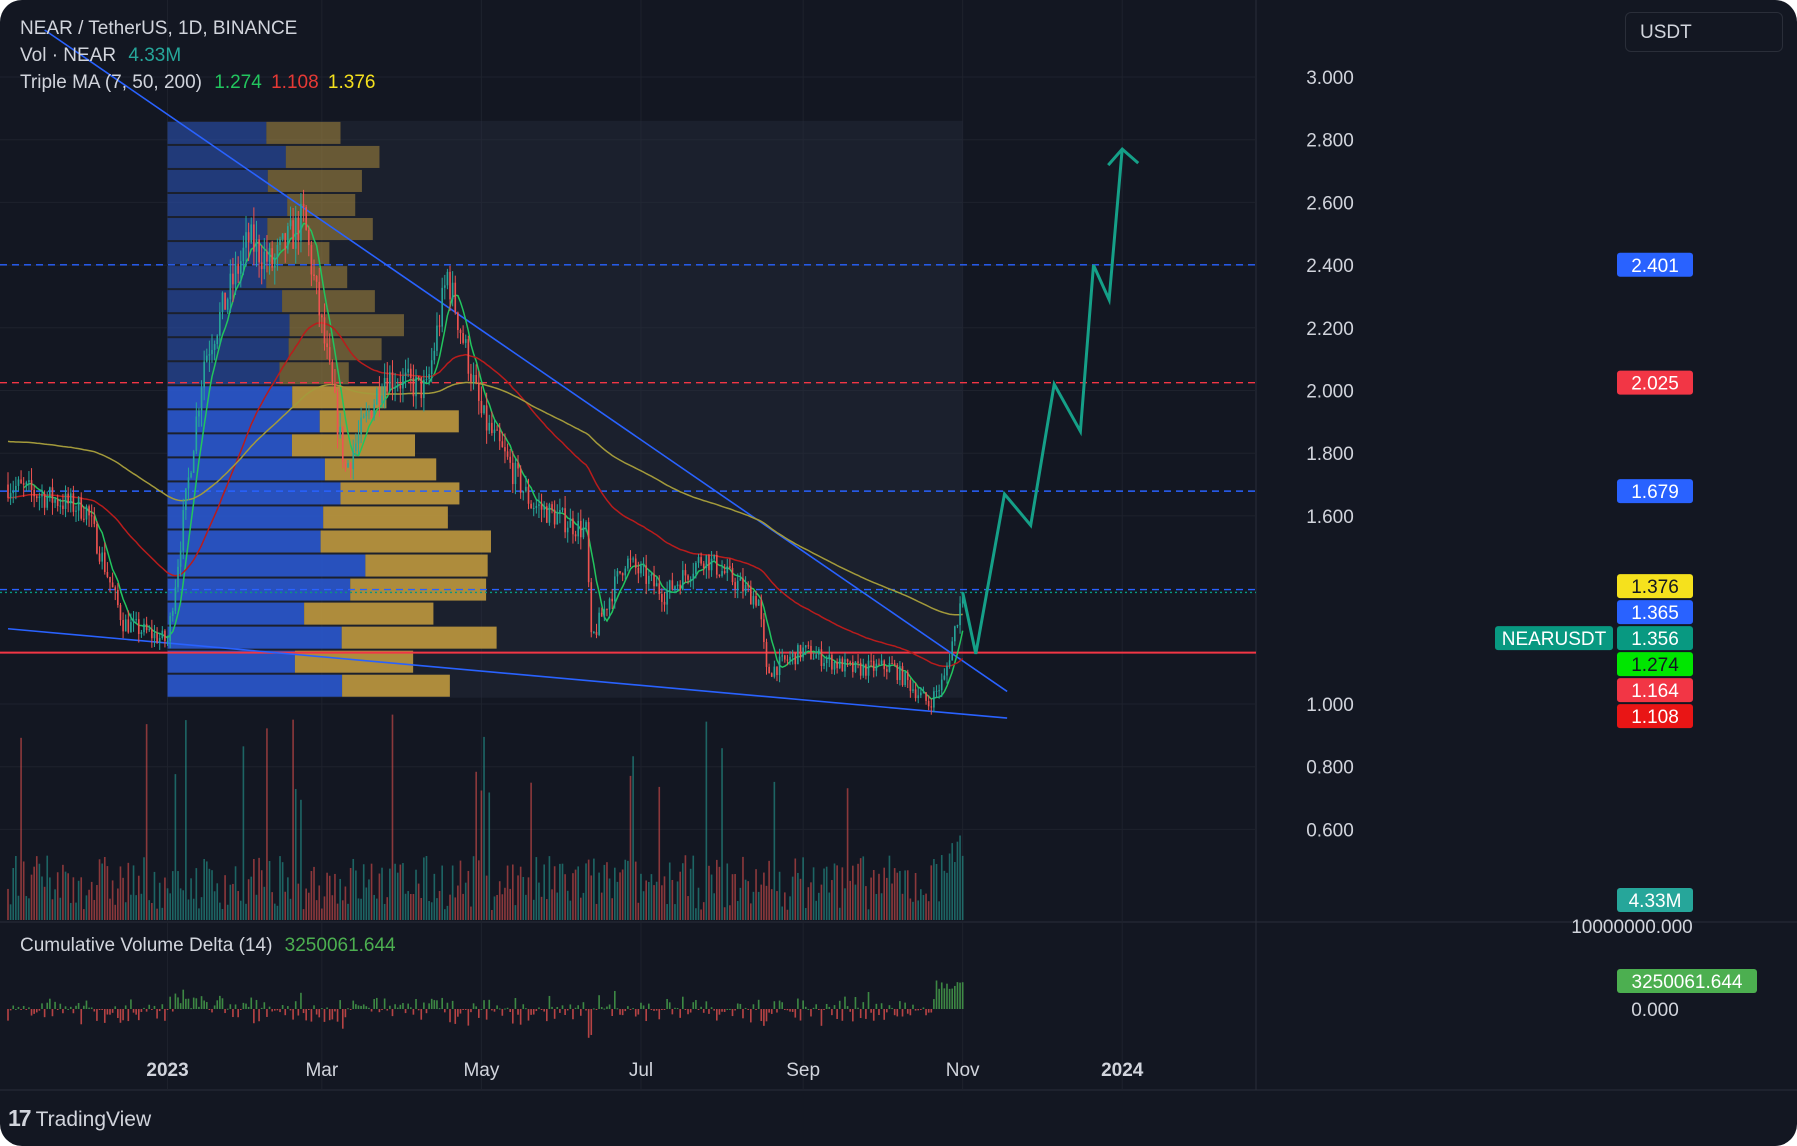 Image resolution: width=1797 pixels, height=1146 pixels. I want to click on cvd-histogram, so click(485, 1009).